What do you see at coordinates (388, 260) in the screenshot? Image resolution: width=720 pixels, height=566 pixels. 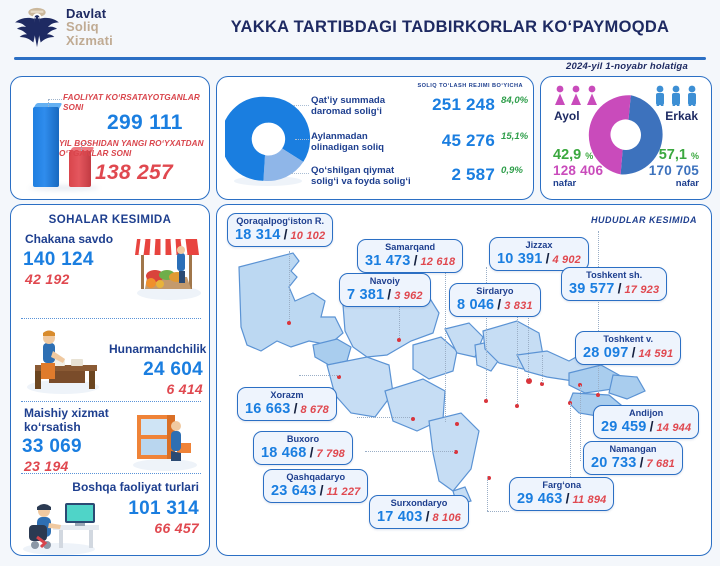 I see `region-total: 31 473` at bounding box center [388, 260].